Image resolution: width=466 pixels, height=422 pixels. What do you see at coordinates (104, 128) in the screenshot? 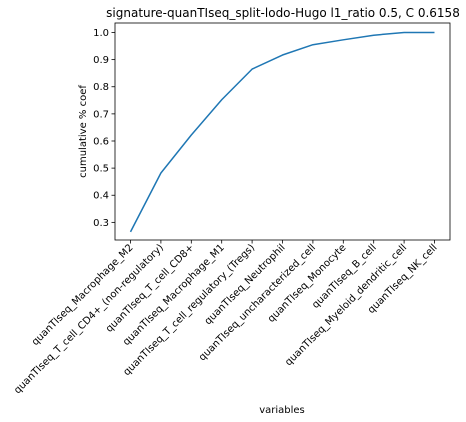
I see `y-axis-ticks: 0.3 0.4 0.5 0.6 0.7 0.8 0.9 1.0` at bounding box center [104, 128].